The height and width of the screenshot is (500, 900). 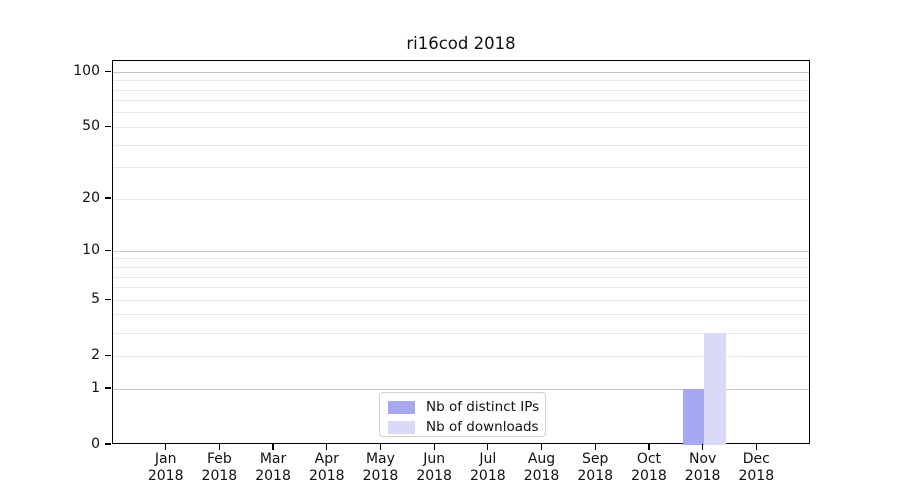 What do you see at coordinates (219, 467) in the screenshot?
I see `x-tick-label: Feb 2018` at bounding box center [219, 467].